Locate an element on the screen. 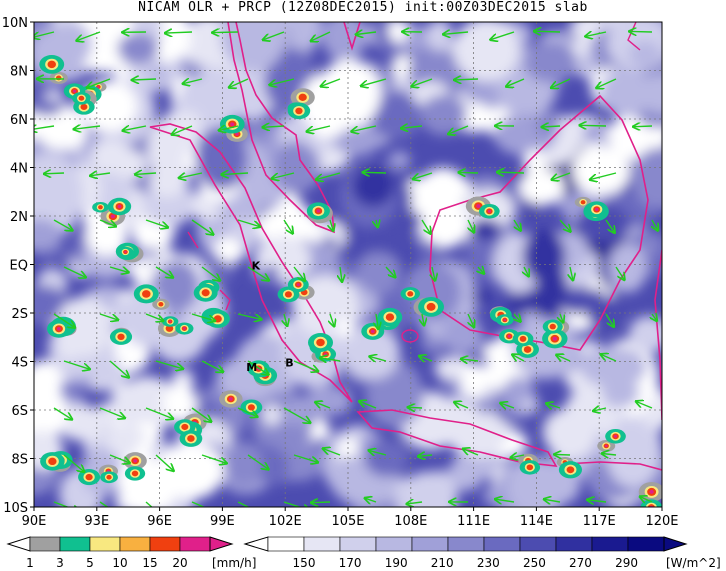  olr-colorbar-label: 170 is located at coordinates (350, 563).